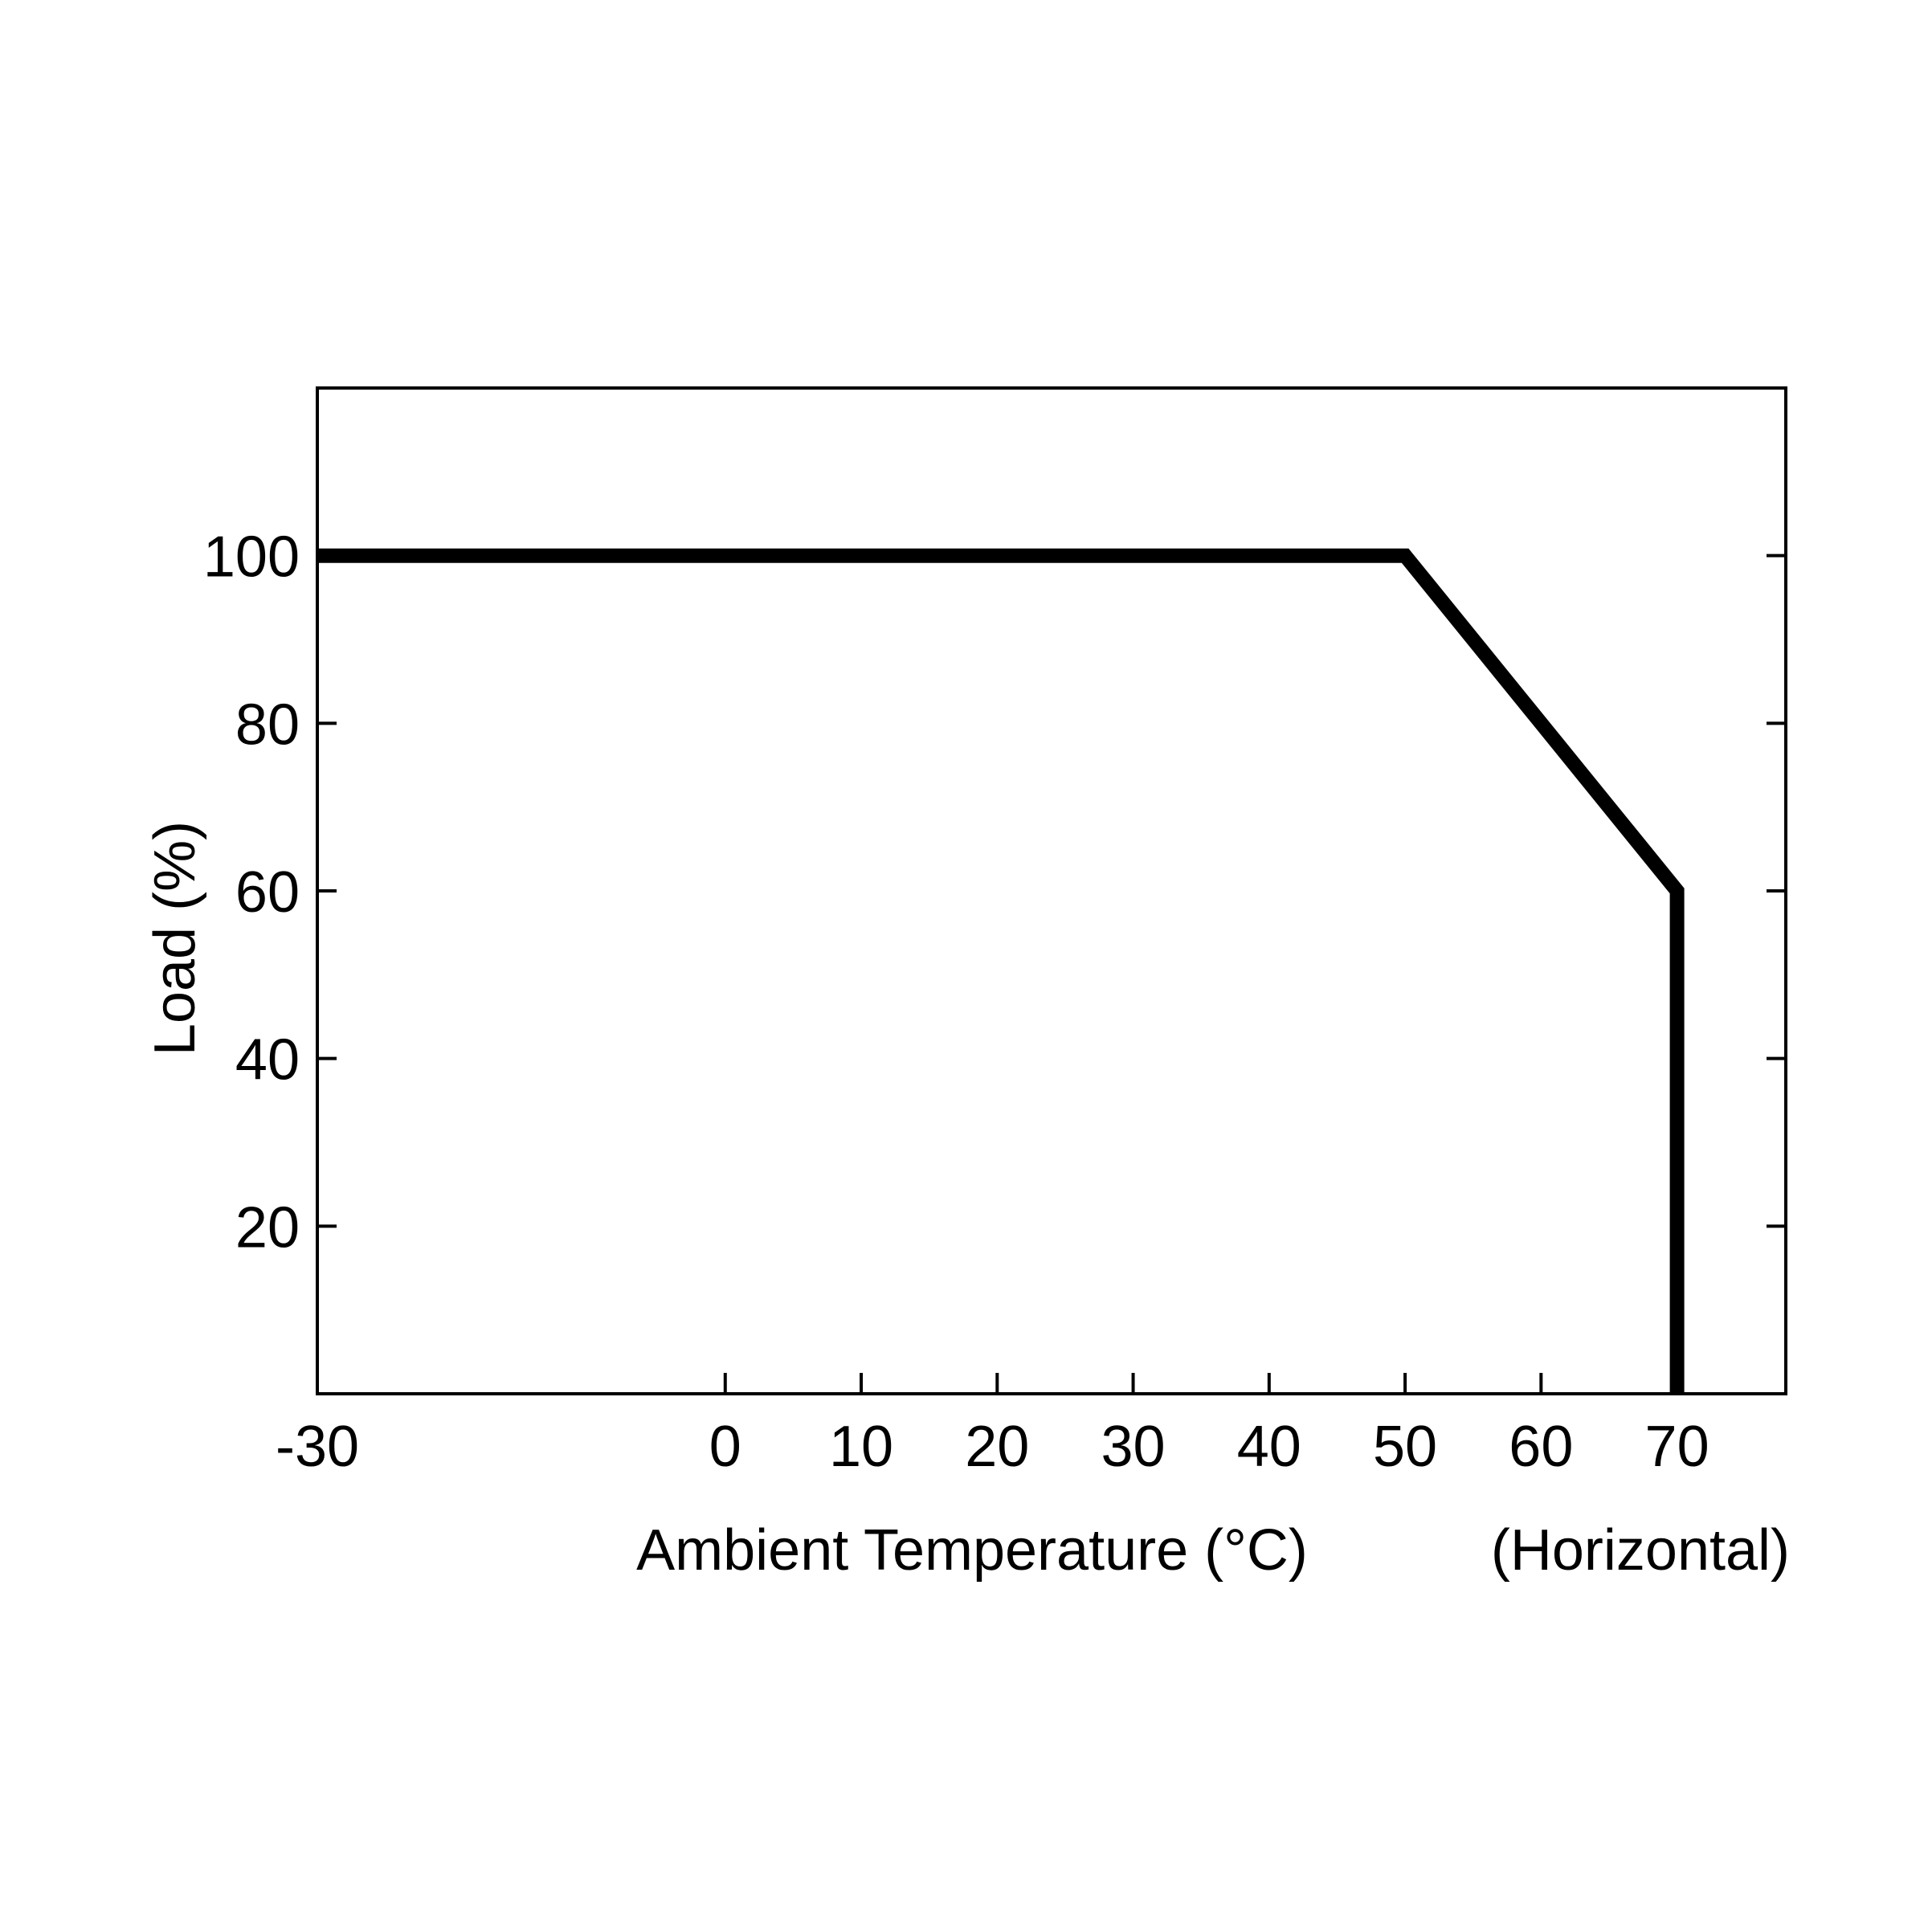  I want to click on y-tick-label: 40, so click(267, 1061).